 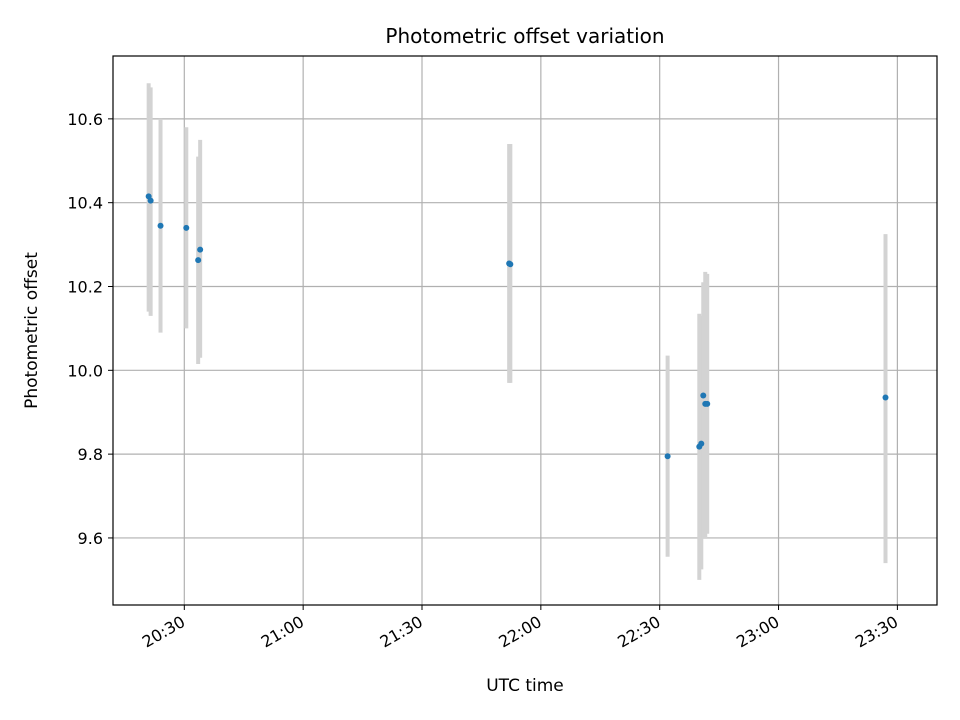 What do you see at coordinates (85, 370) in the screenshot?
I see `y-tick-label: 10.0` at bounding box center [85, 370].